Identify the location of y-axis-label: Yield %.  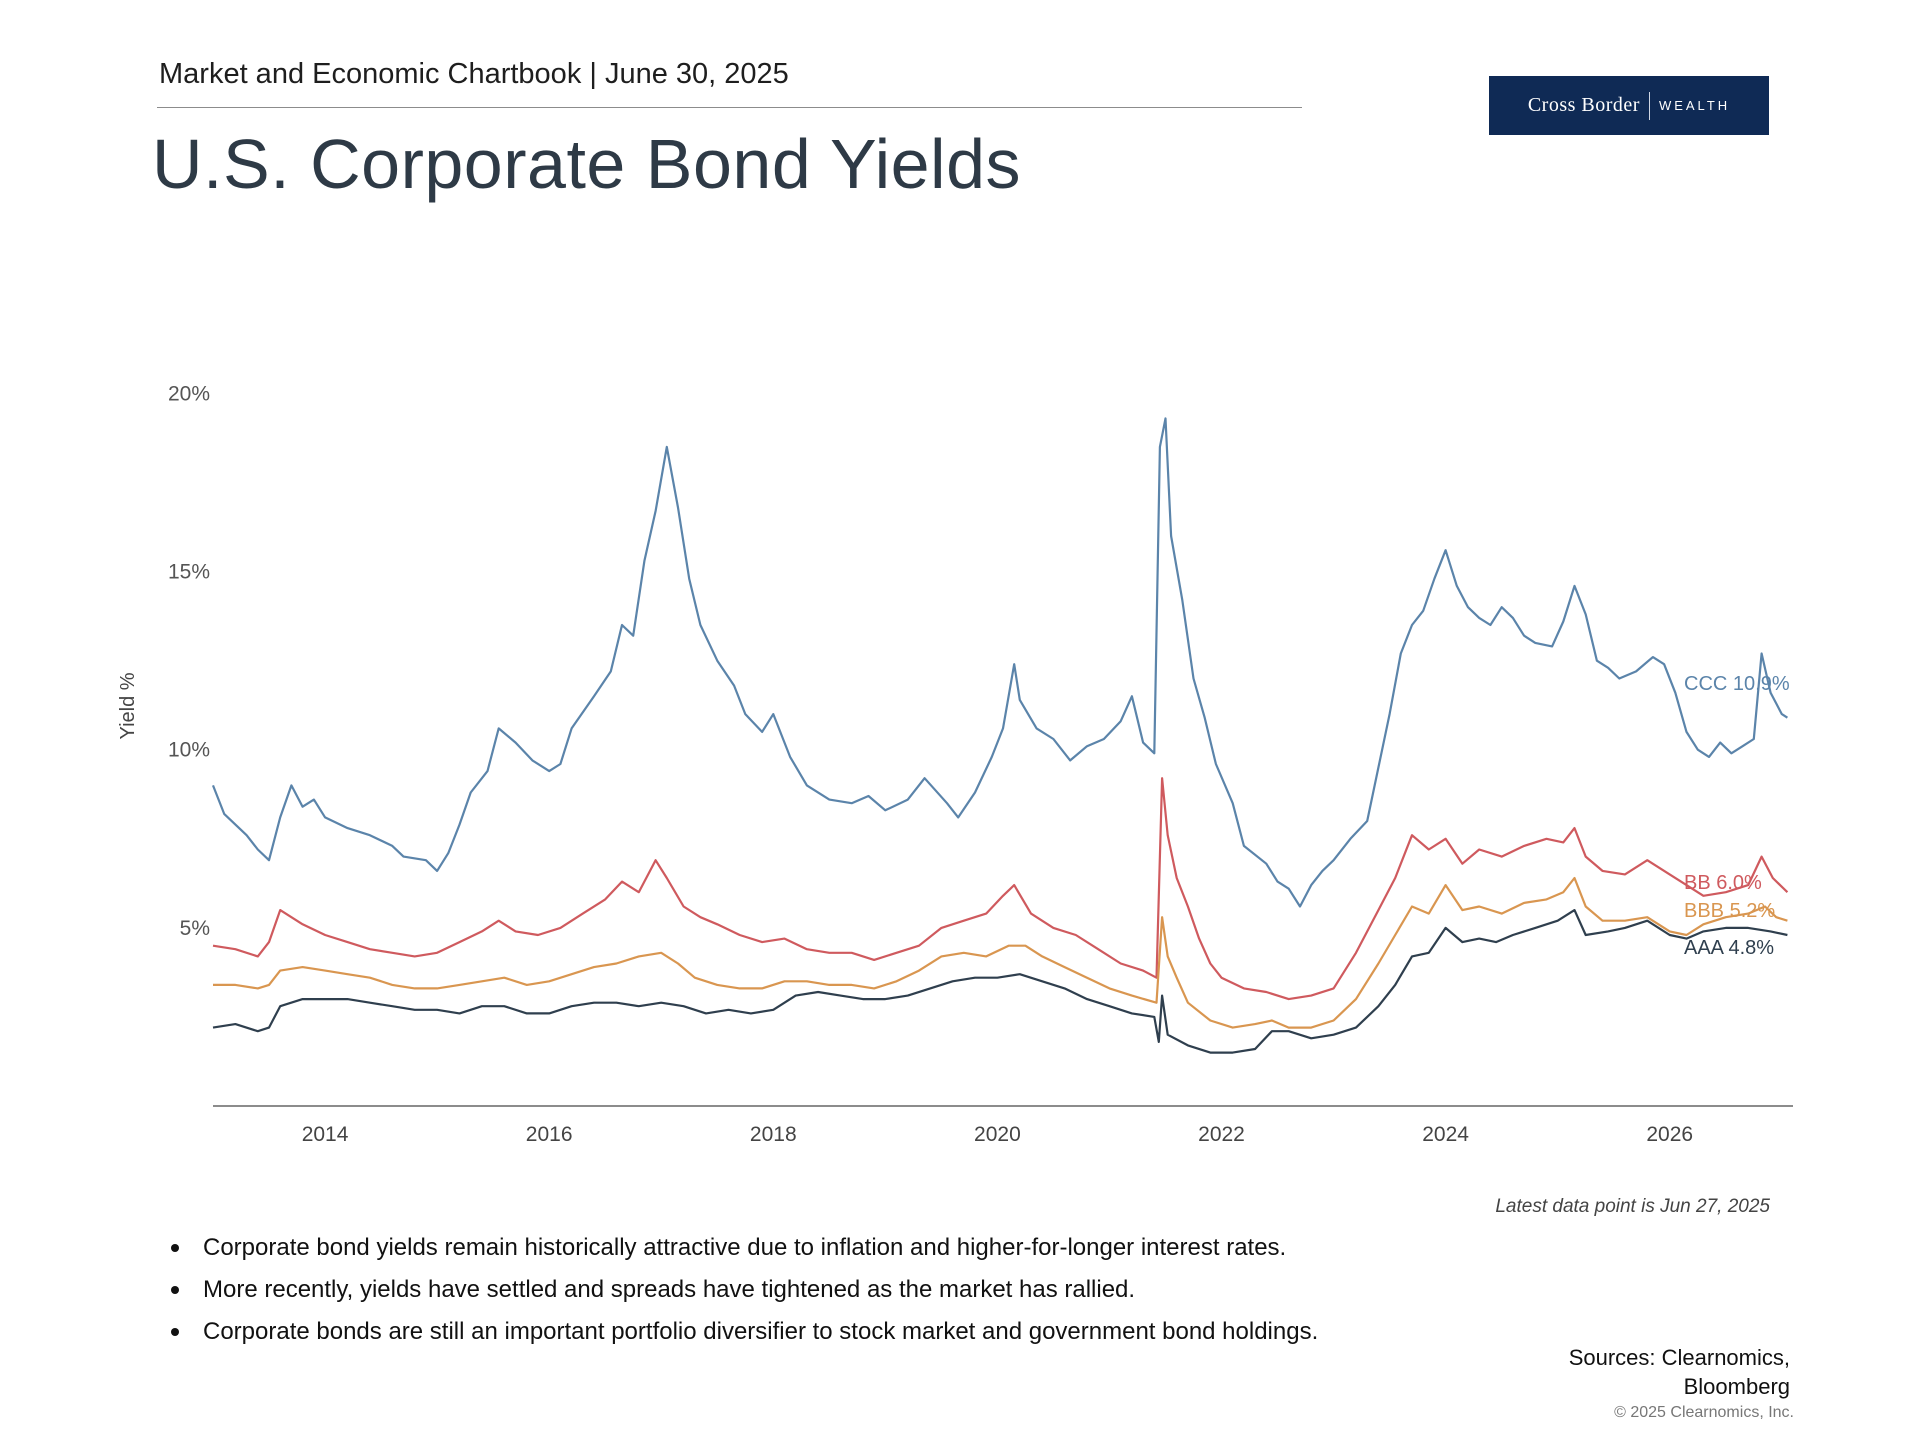
(128, 705).